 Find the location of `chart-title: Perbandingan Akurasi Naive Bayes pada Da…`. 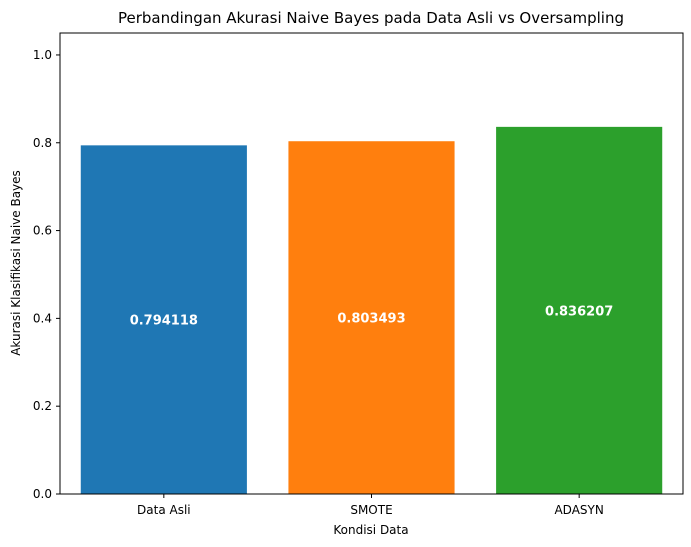

chart-title: Perbandingan Akurasi Naive Bayes pada Da… is located at coordinates (371, 18).